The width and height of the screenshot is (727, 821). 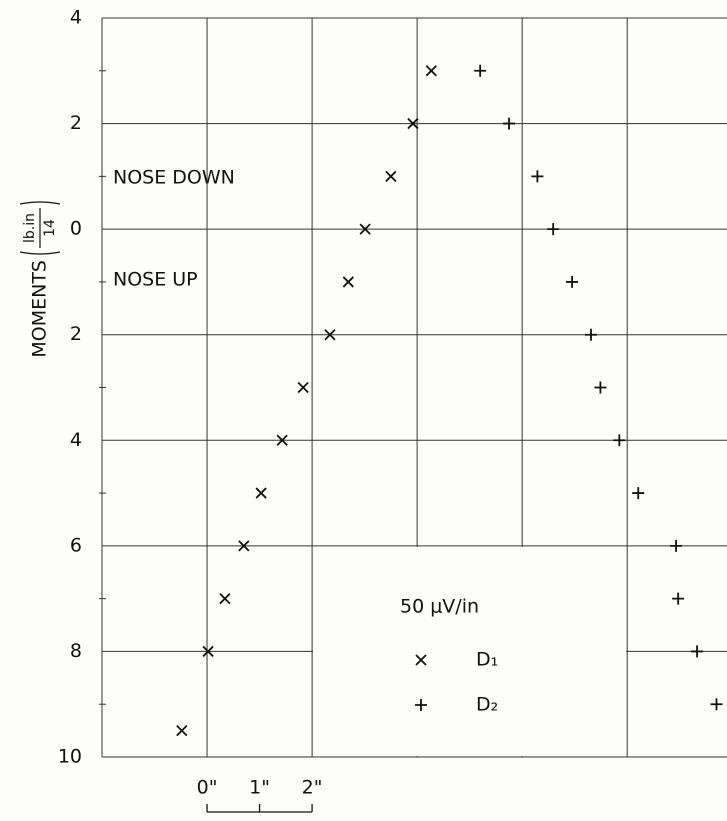 What do you see at coordinates (76, 651) in the screenshot?
I see `y-tick-label: 8` at bounding box center [76, 651].